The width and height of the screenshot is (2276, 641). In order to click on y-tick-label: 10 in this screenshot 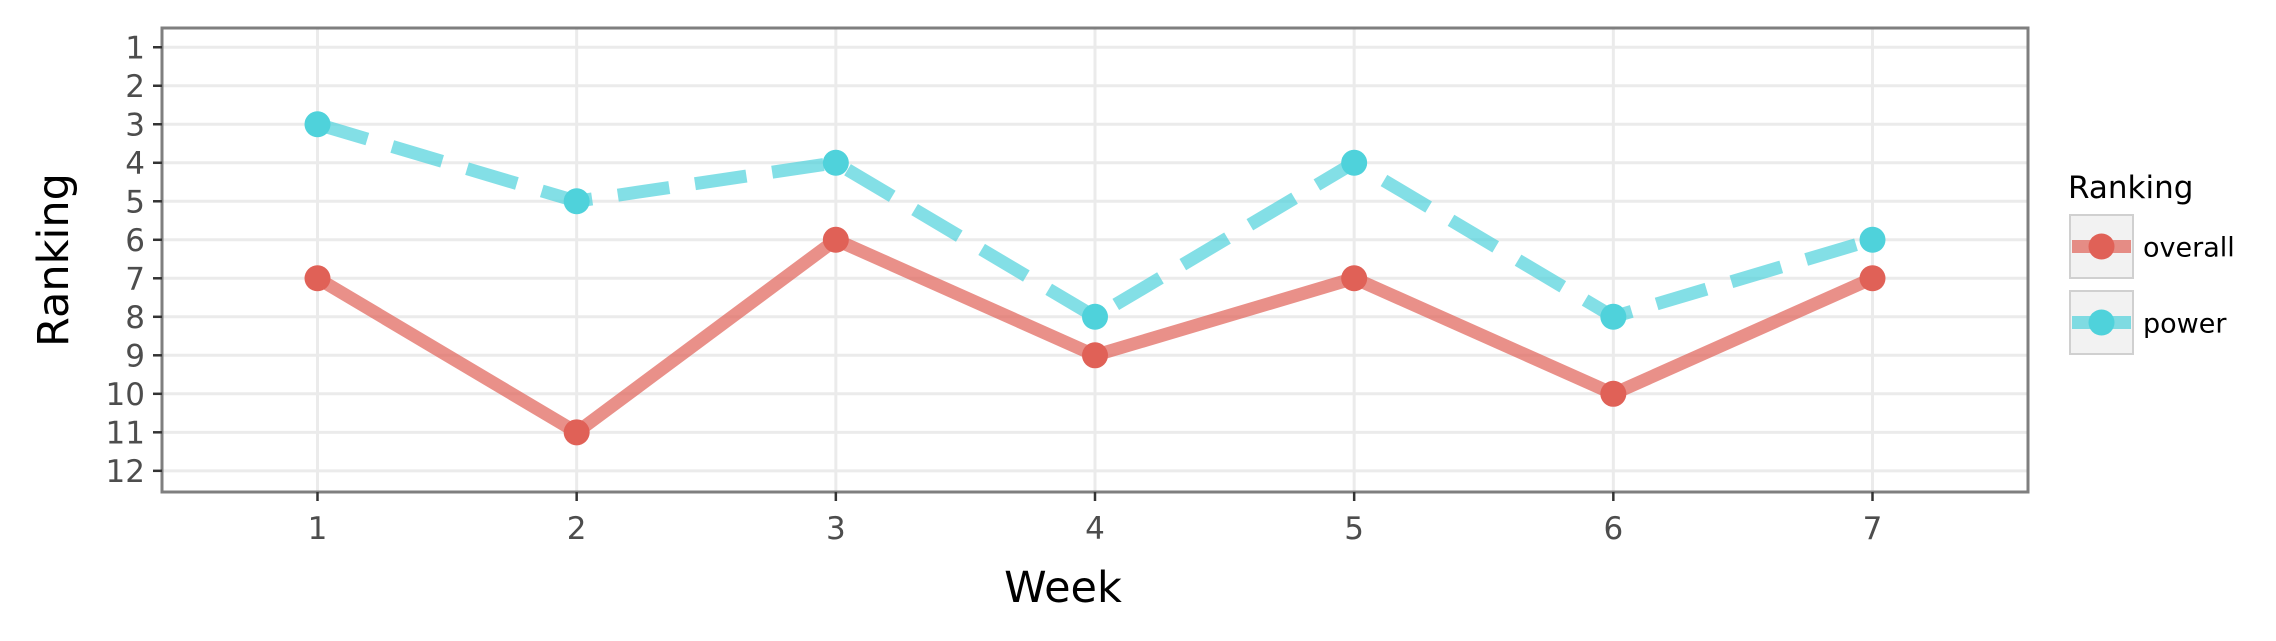, I will do `click(125, 395)`.